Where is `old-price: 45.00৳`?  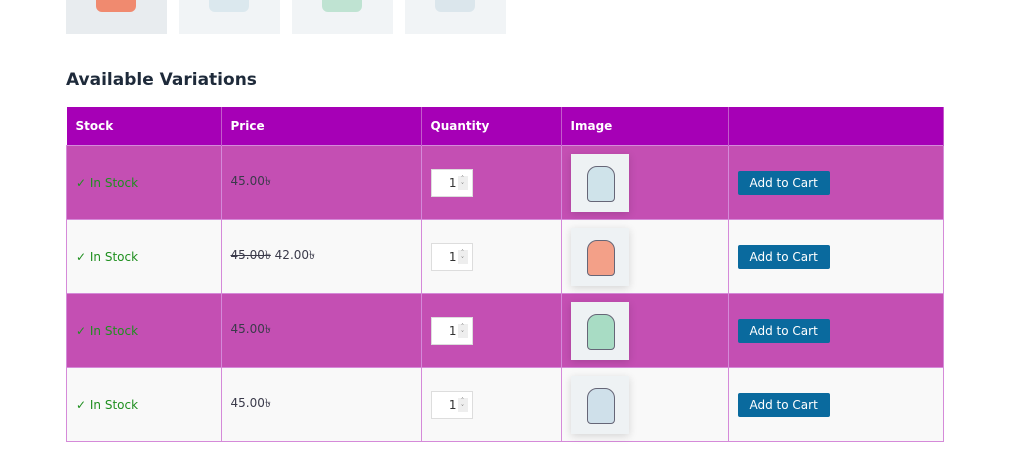 old-price: 45.00৳ is located at coordinates (250, 254).